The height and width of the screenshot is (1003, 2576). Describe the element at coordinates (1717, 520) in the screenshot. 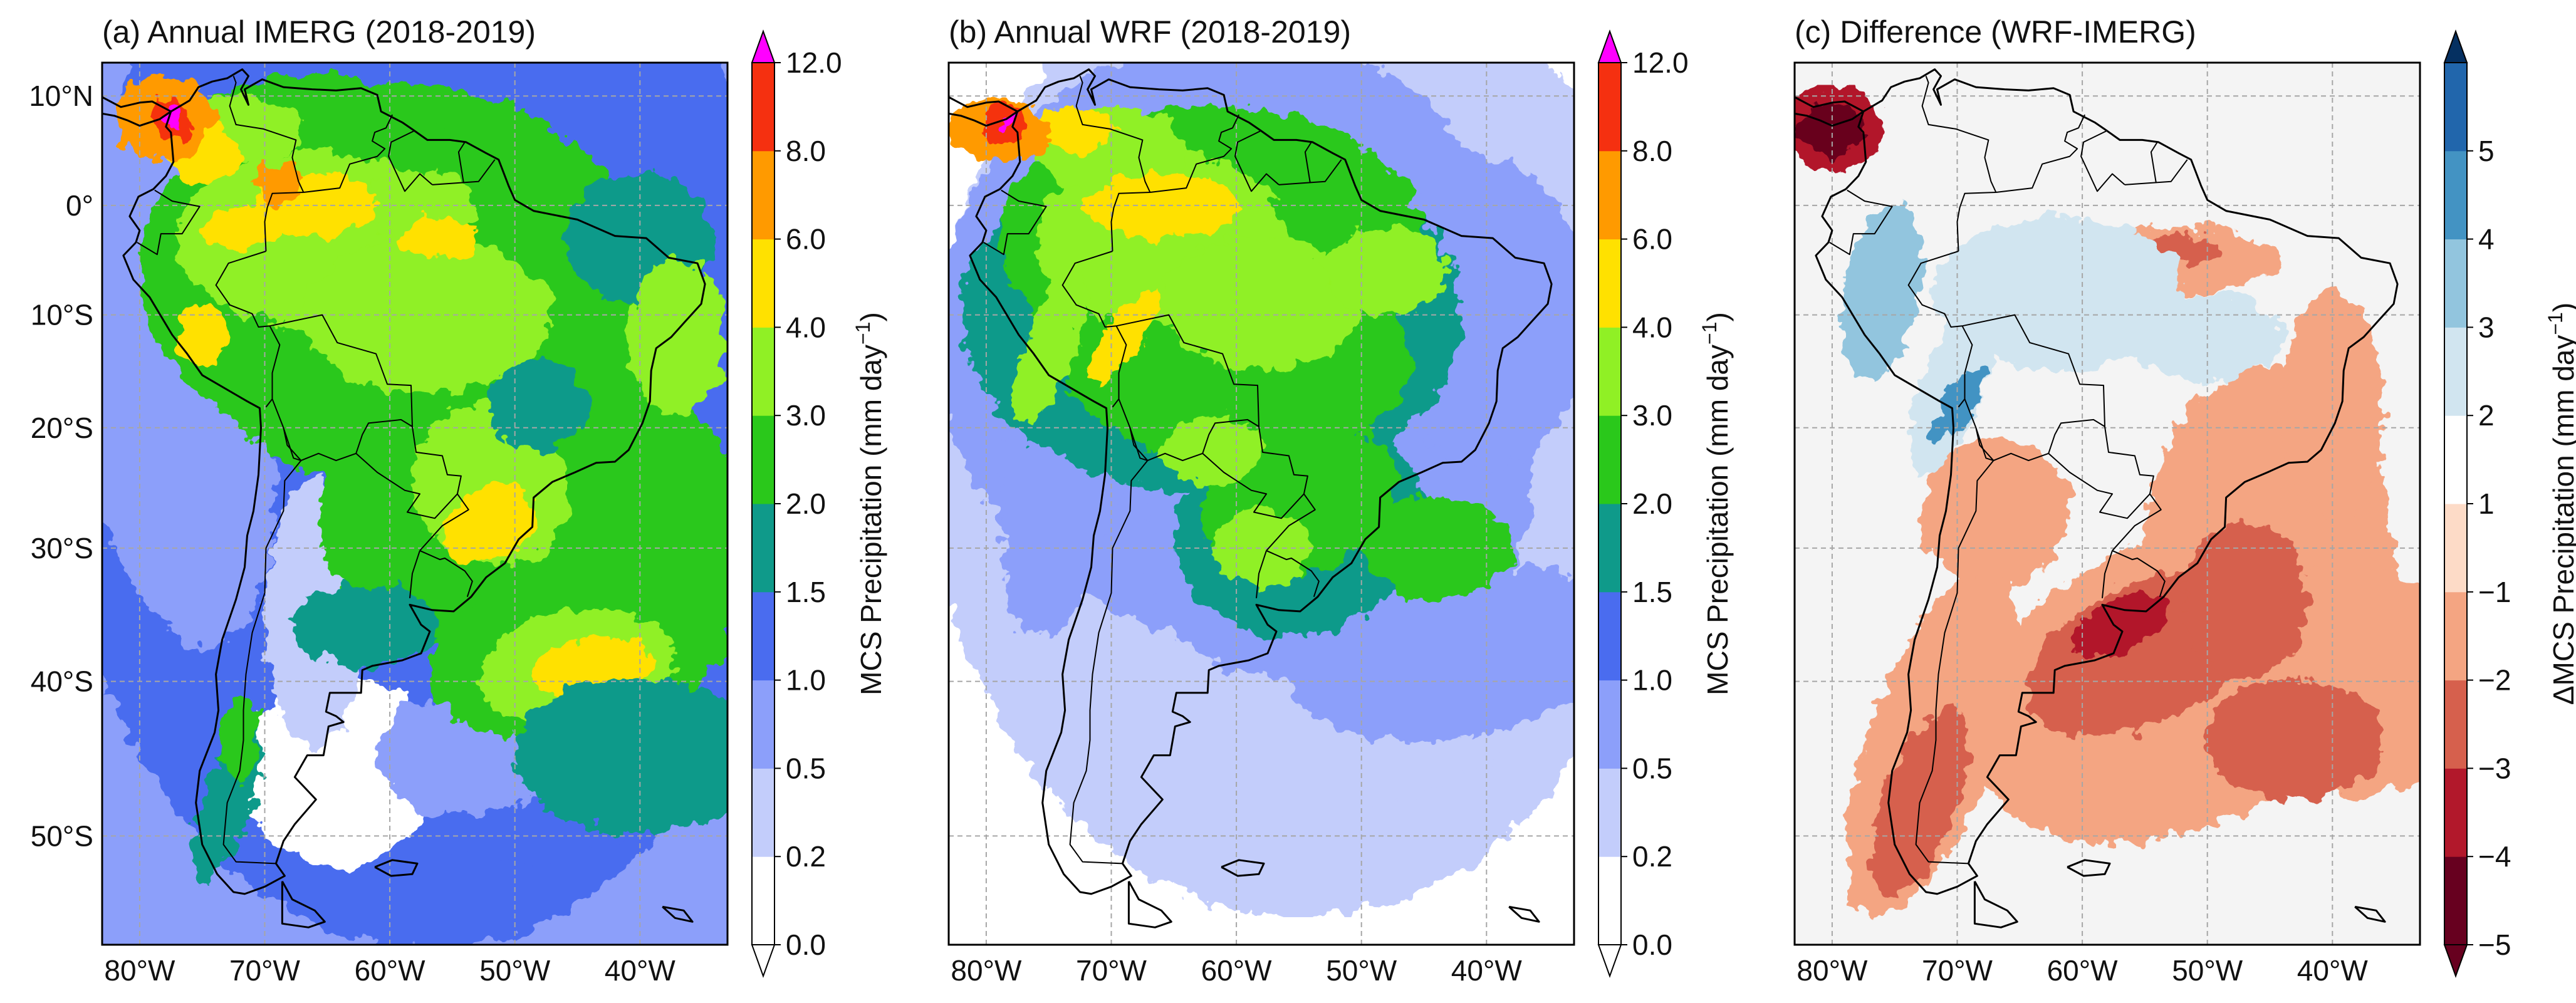

I see `colorbar-label-text: MCS Precipitation (mm day` at that location.